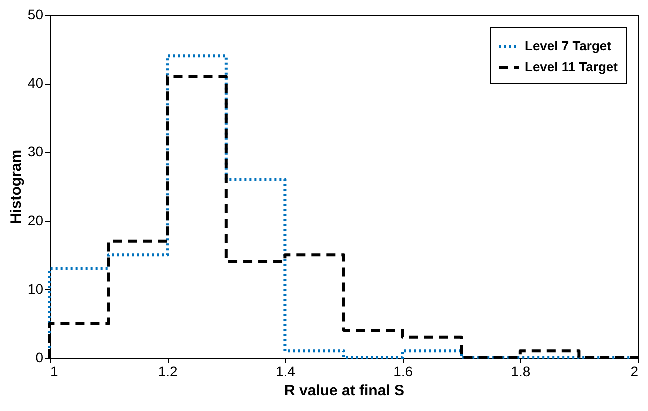 The image size is (648, 411). I want to click on x-tick-label: 1.8, so click(521, 372).